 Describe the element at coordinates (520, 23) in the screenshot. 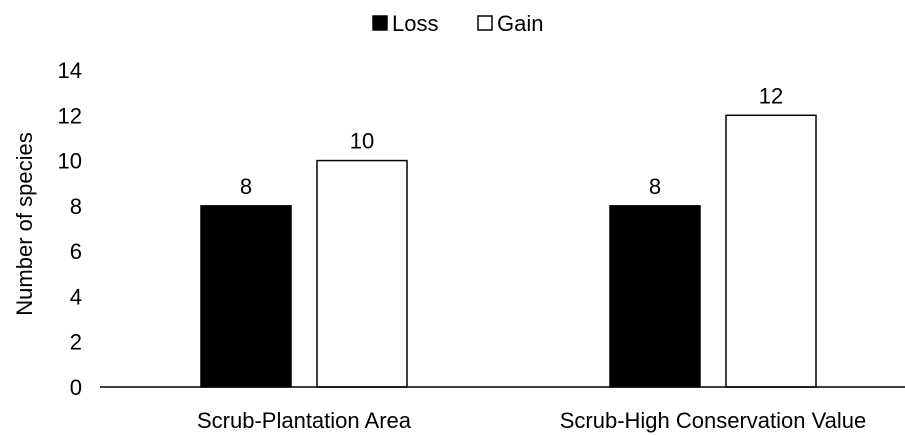

I see `legend-label-gain: Gain` at that location.